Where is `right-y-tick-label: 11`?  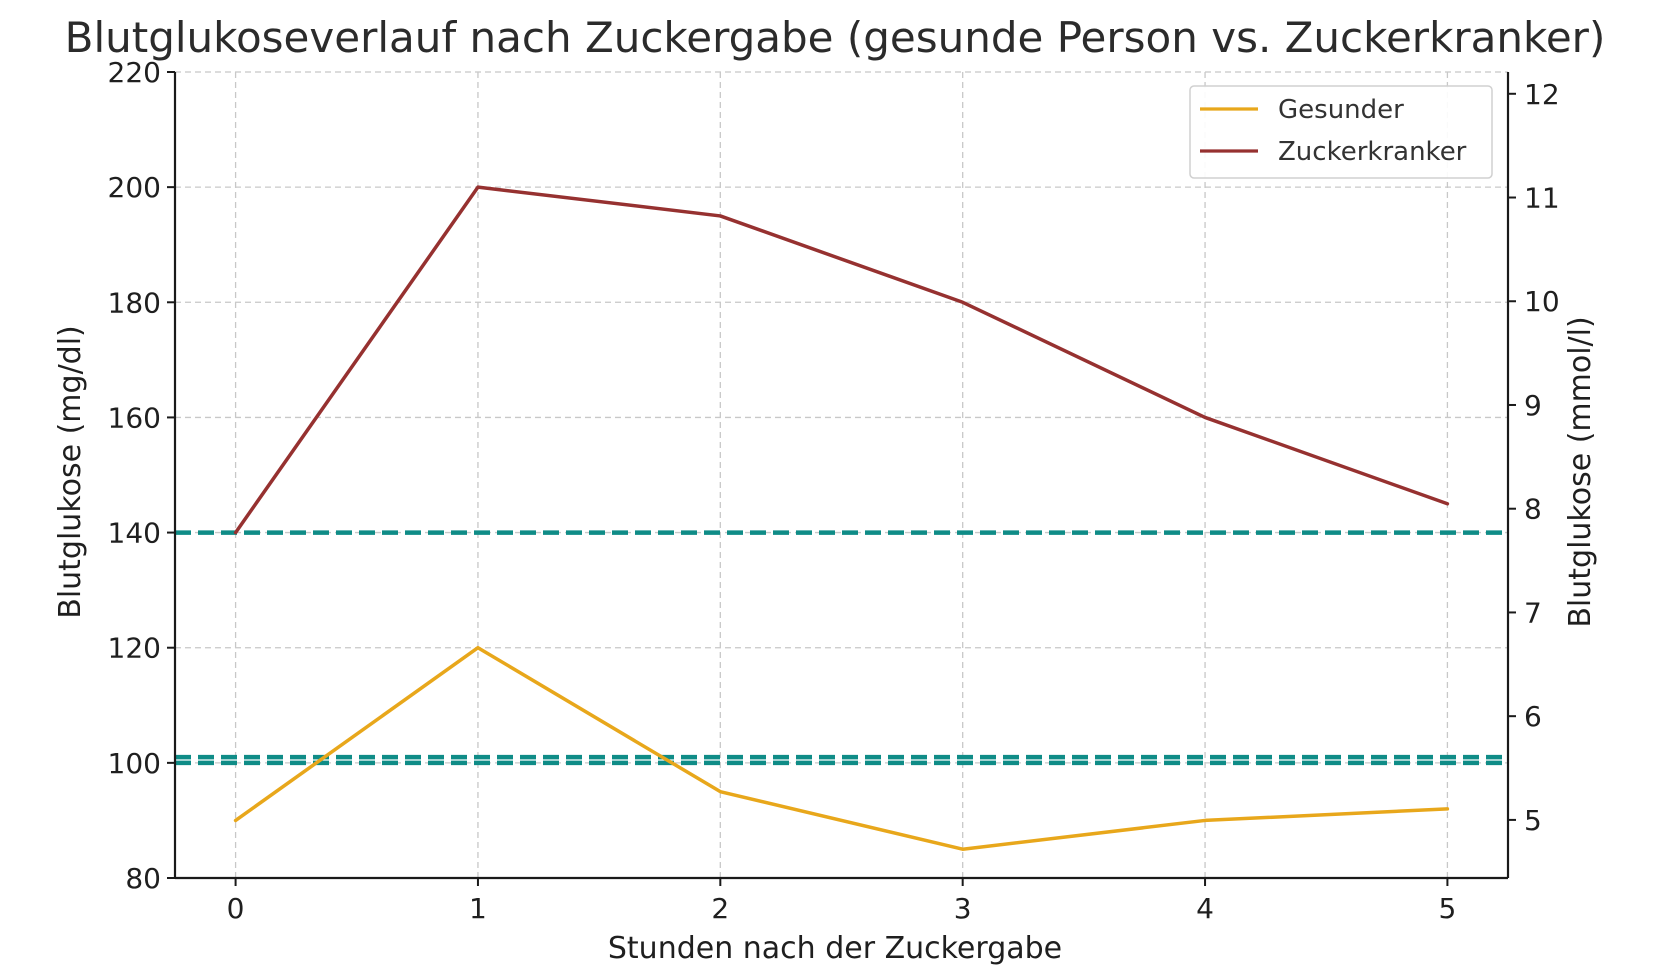 right-y-tick-label: 11 is located at coordinates (1542, 198).